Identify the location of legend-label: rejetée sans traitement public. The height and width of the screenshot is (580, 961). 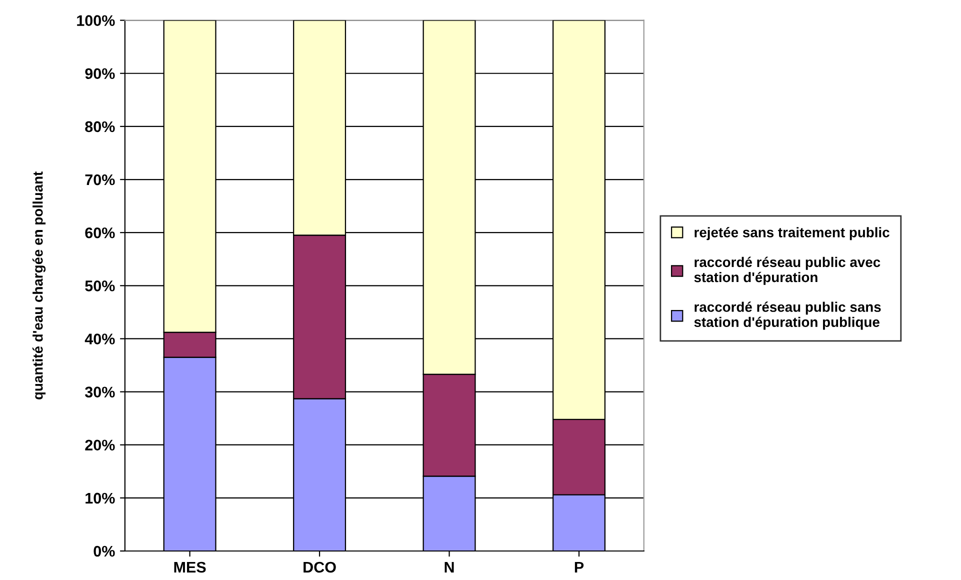
(792, 233).